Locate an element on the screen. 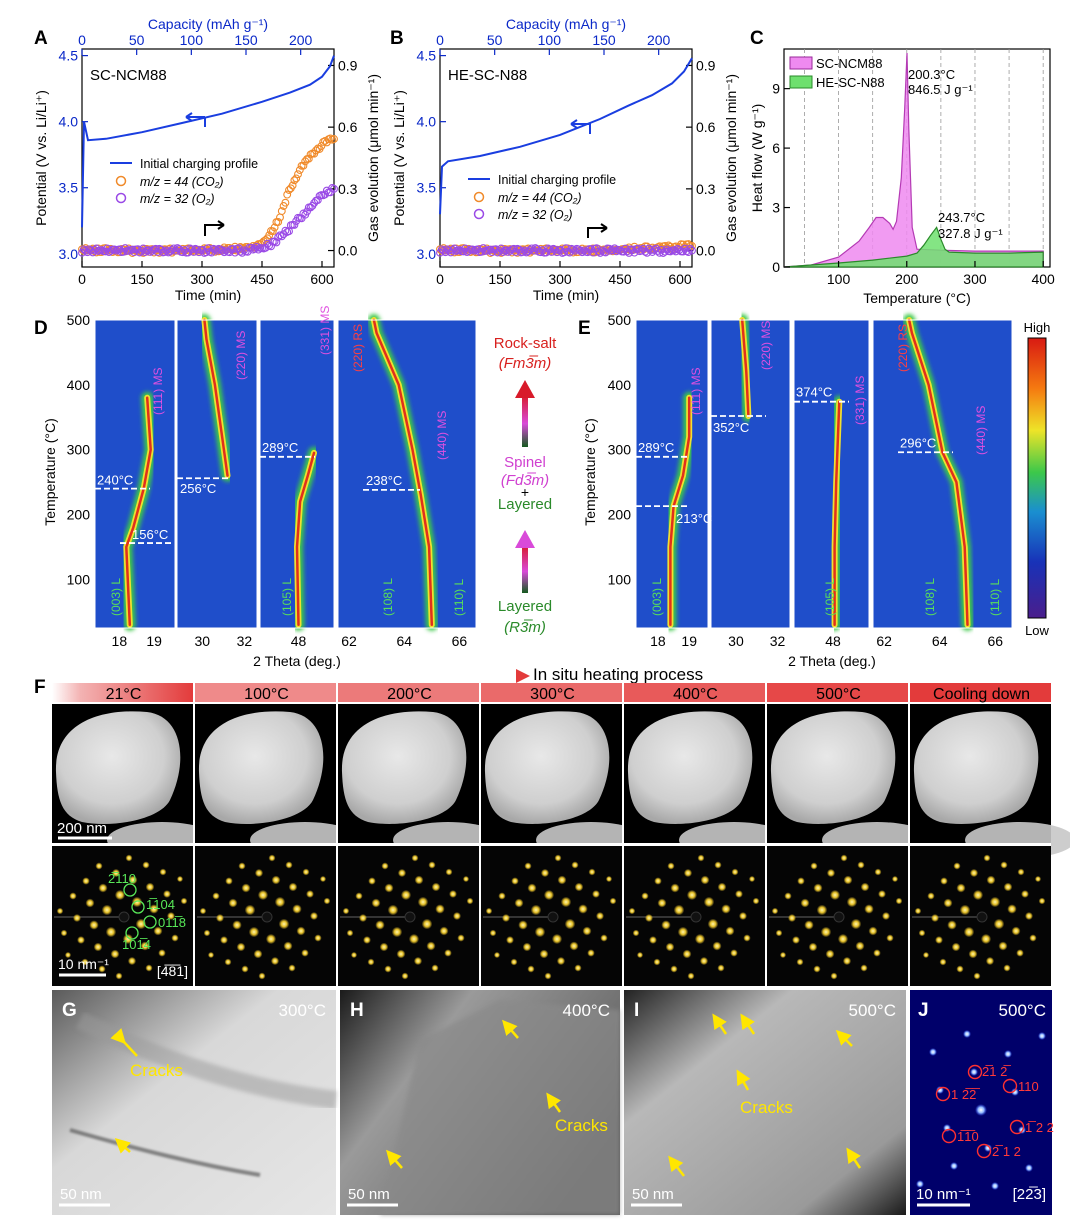 The height and width of the screenshot is (1232, 1070). peak-label: (110) L is located at coordinates (995, 597).